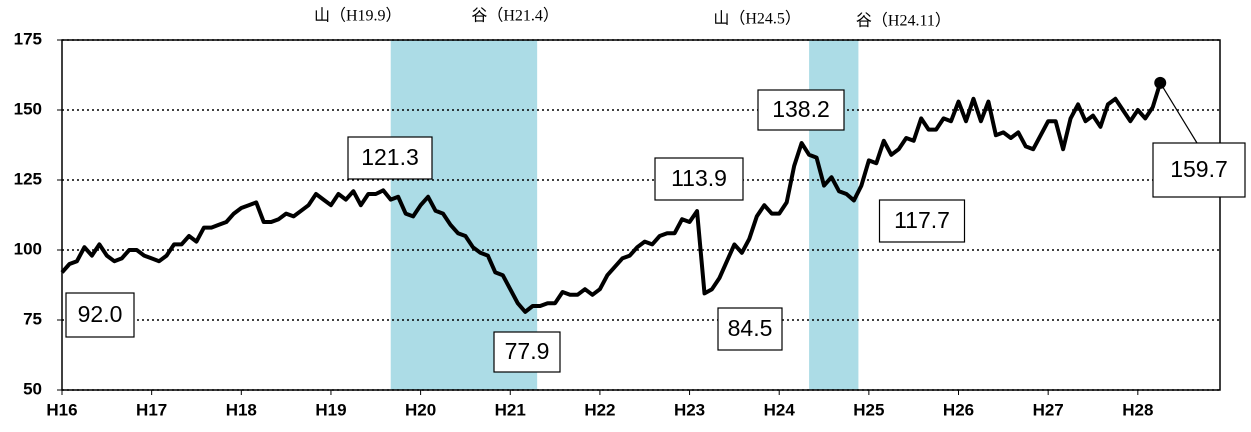 The width and height of the screenshot is (1251, 432). I want to click on value-label: 138.2, so click(801, 109).